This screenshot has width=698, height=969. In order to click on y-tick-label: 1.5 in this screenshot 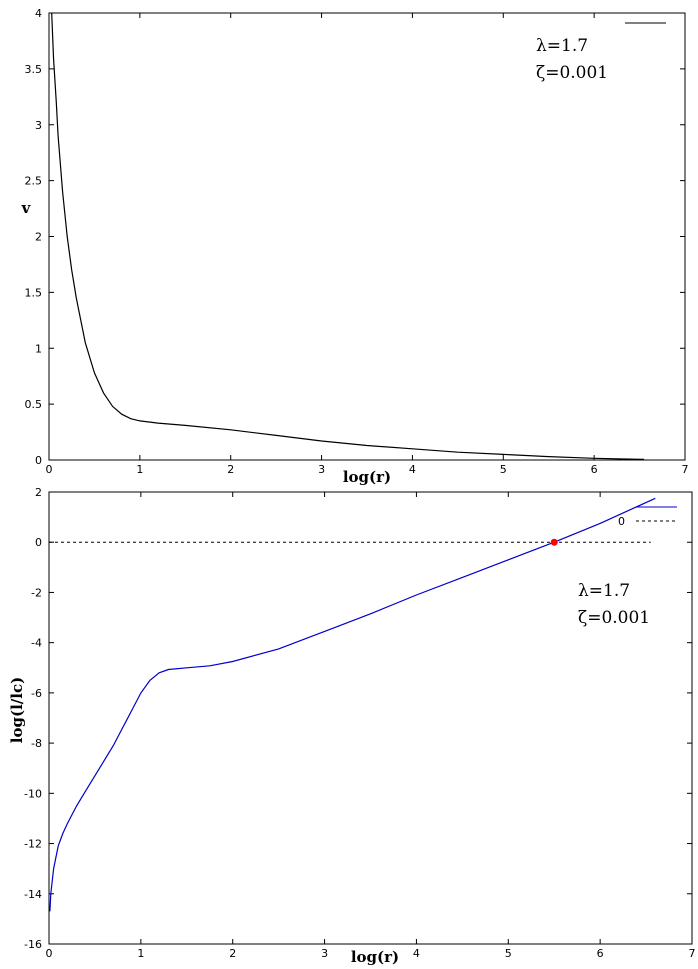, I will do `click(34, 292)`.